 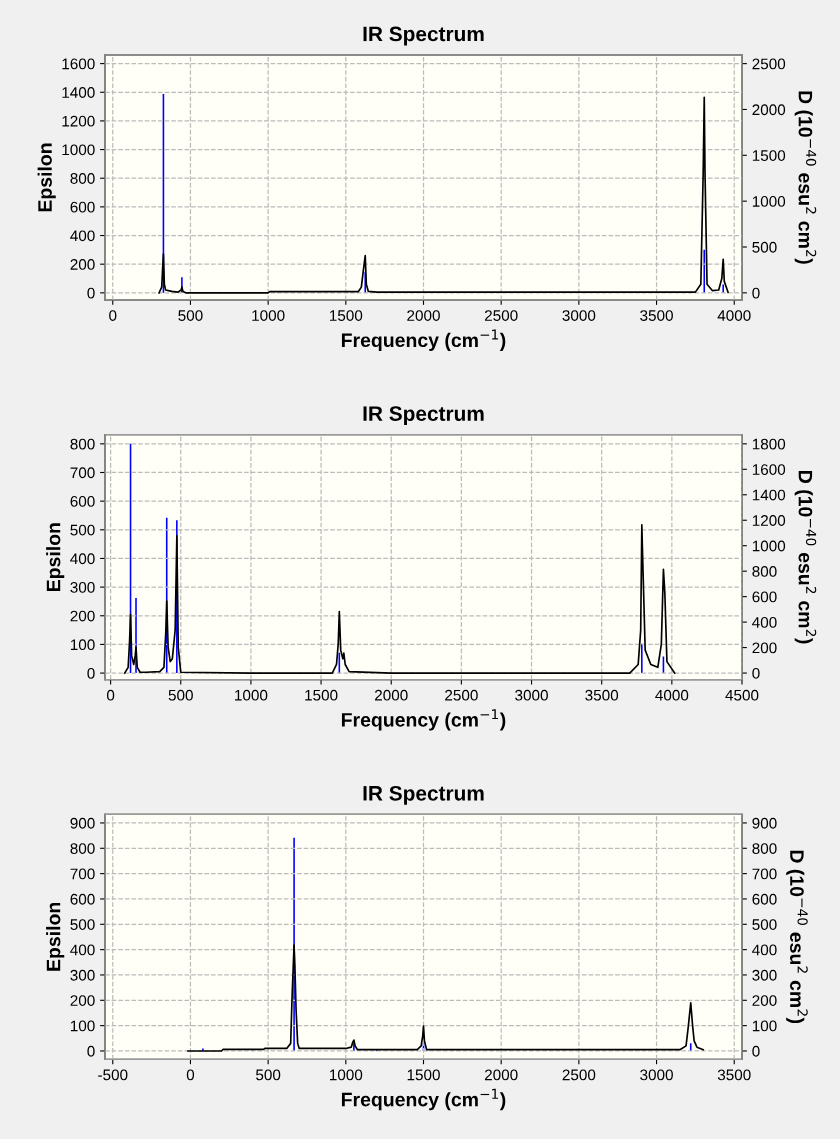 What do you see at coordinates (769, 469) in the screenshot?
I see `y2-tick-label: 1600` at bounding box center [769, 469].